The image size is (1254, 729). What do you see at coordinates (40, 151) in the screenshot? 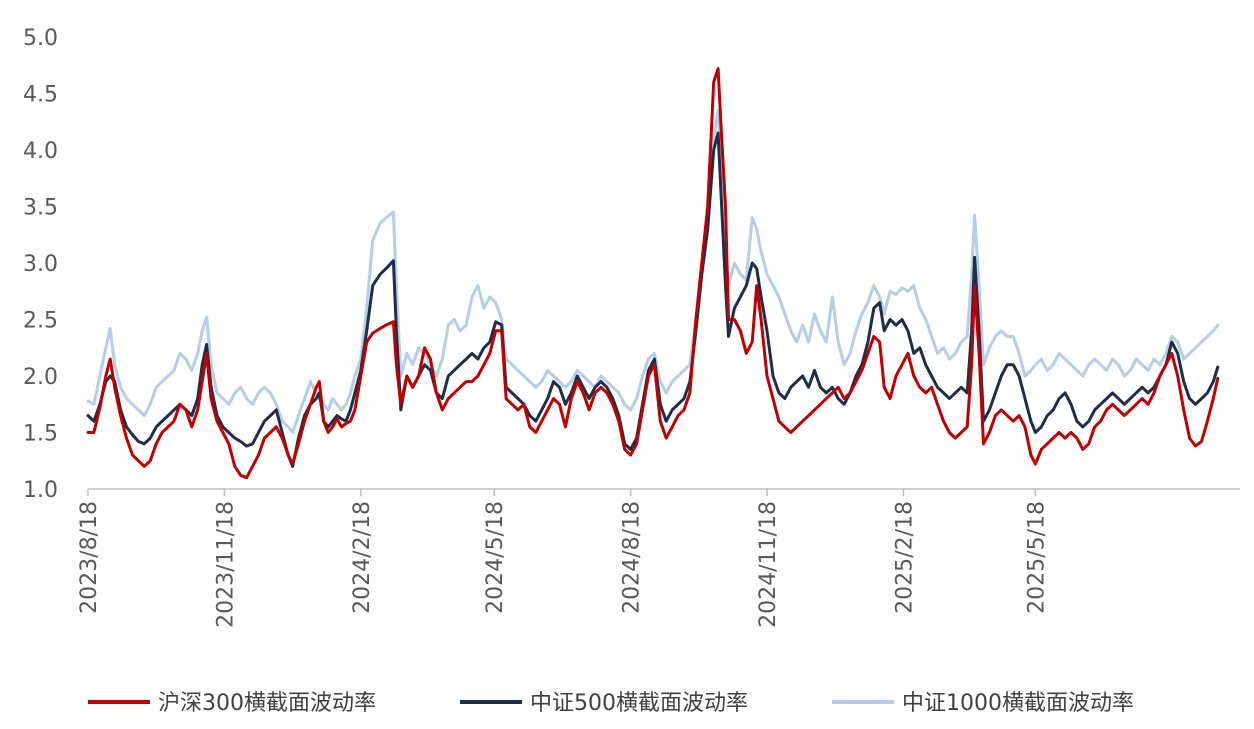
I see `y-tick-label: 4.0` at bounding box center [40, 151].